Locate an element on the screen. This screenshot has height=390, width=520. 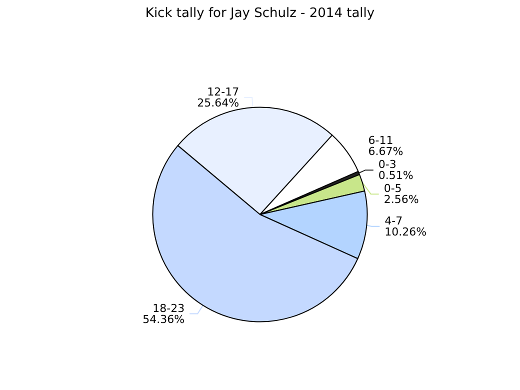
data-label: 54.36% is located at coordinates (163, 319).